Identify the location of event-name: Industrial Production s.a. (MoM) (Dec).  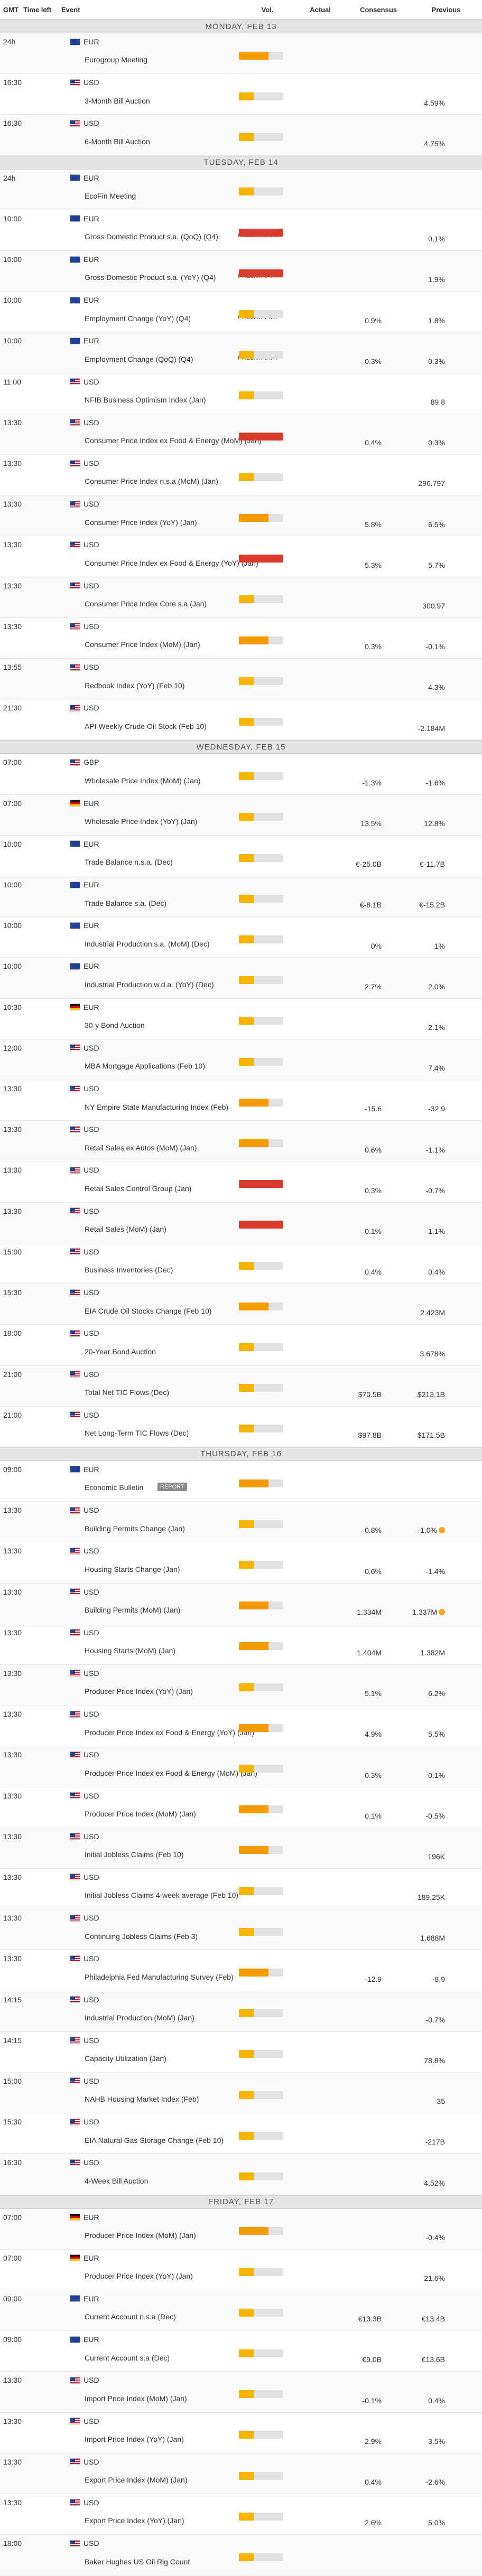
(148, 943).